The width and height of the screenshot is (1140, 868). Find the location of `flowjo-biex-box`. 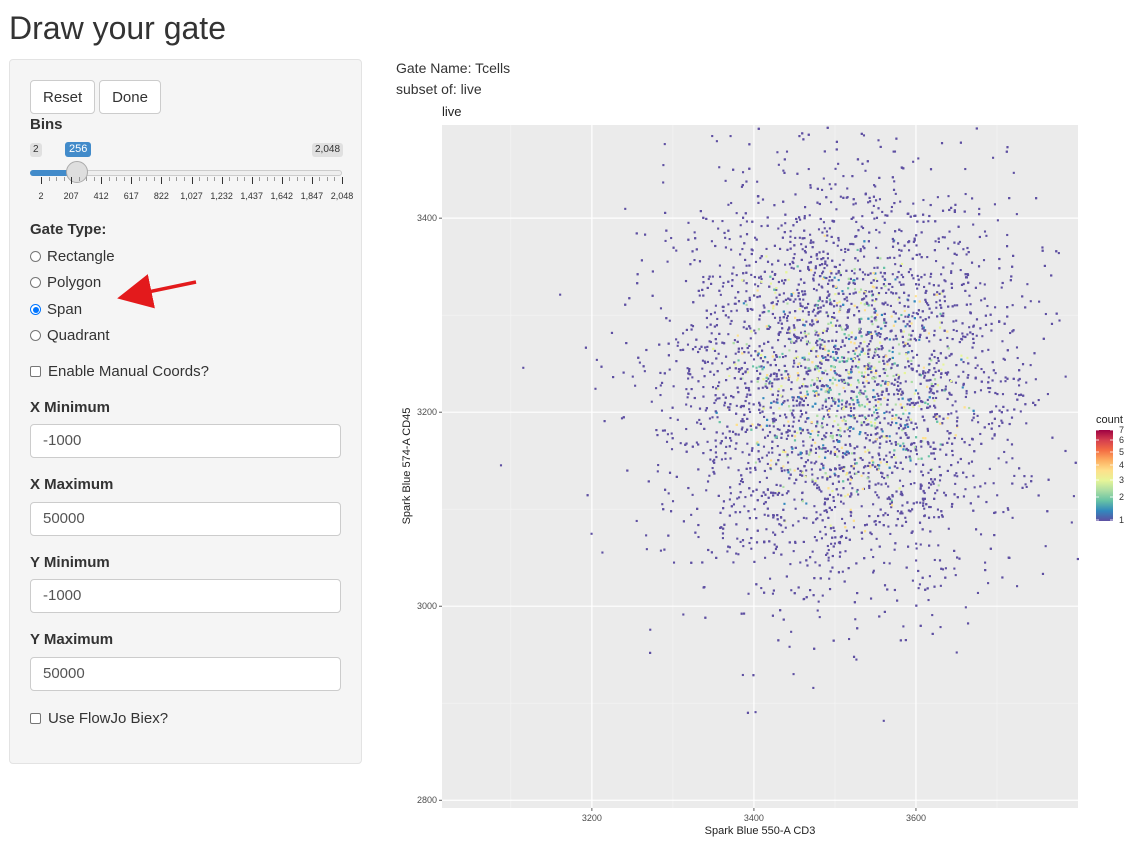

flowjo-biex-box is located at coordinates (35, 718).